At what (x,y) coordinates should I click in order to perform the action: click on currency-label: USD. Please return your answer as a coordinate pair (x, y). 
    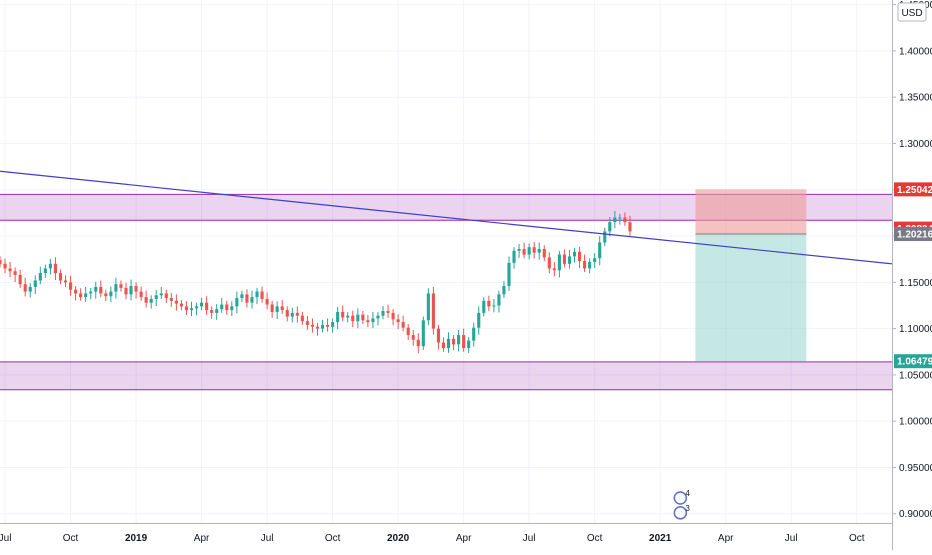
    Looking at the image, I should click on (911, 13).